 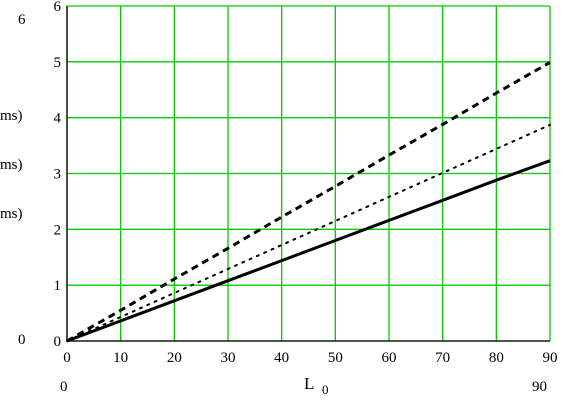 I want to click on y-range-top-label: 6, so click(x=22, y=20).